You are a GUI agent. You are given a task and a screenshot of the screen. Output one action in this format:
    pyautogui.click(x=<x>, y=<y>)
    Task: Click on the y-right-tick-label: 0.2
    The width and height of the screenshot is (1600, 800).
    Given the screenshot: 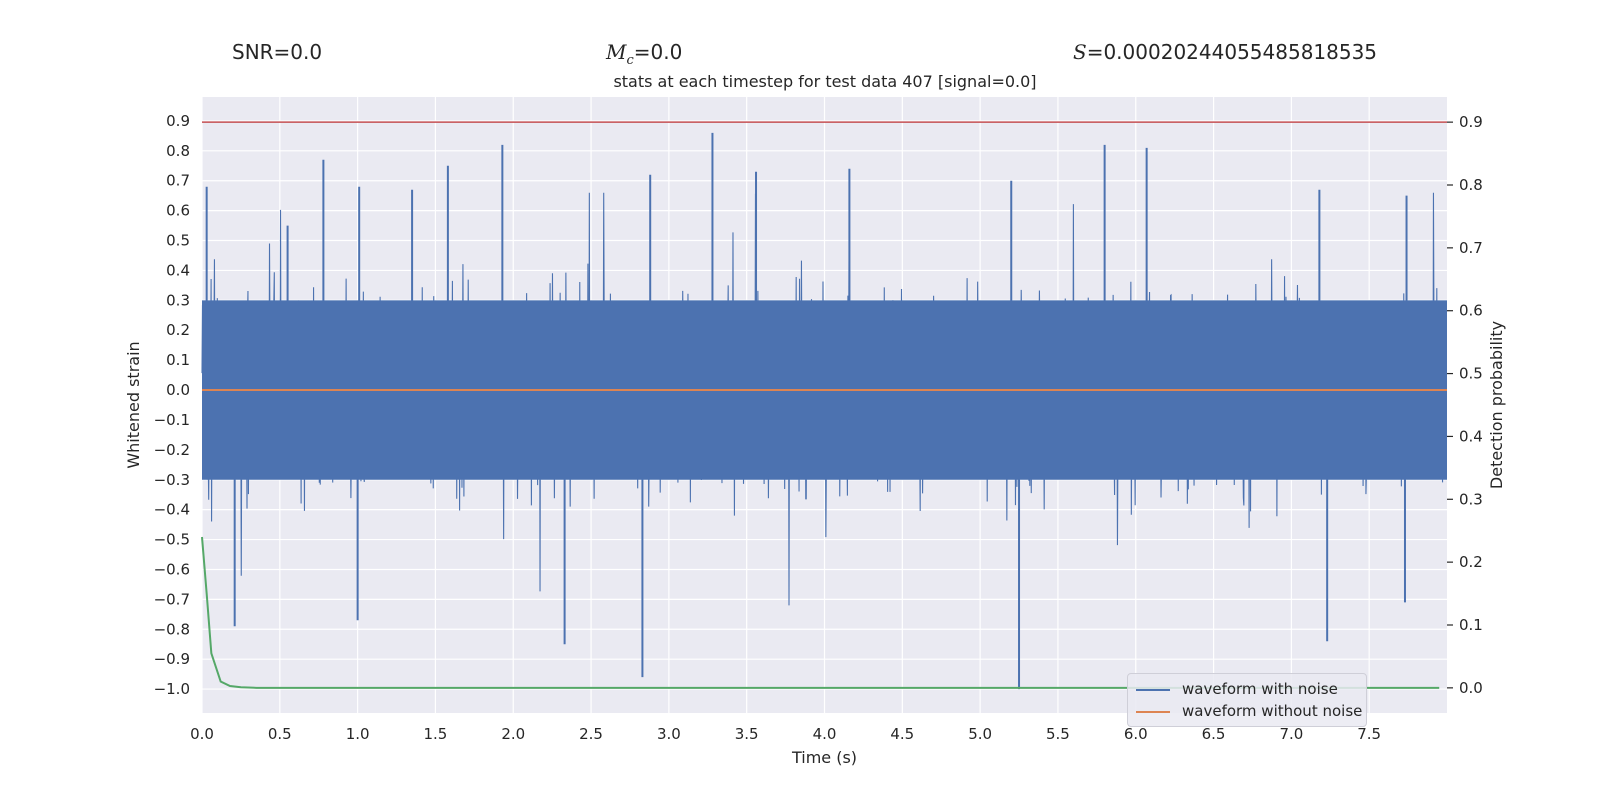 What is the action you would take?
    pyautogui.click(x=1471, y=562)
    